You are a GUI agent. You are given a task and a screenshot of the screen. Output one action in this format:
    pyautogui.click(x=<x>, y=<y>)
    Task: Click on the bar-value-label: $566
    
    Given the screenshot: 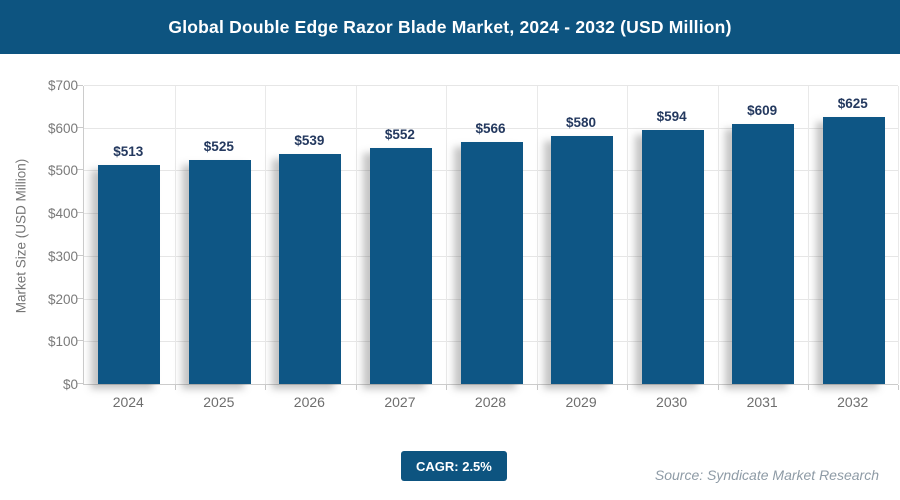 What is the action you would take?
    pyautogui.click(x=490, y=129)
    